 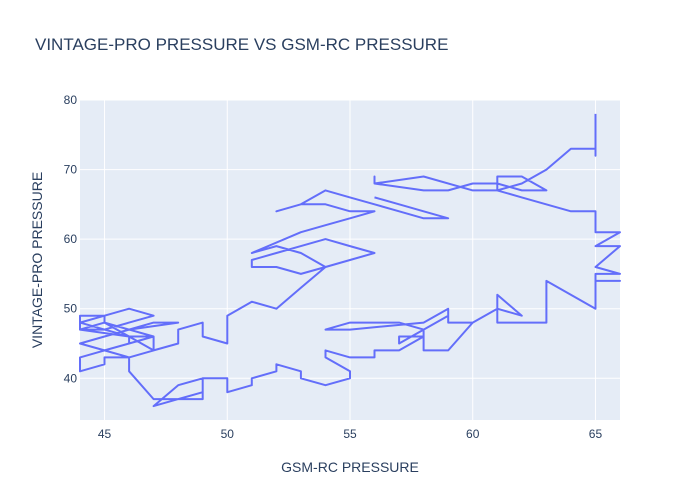 I want to click on y-tick-labels: 40 50 60 70 80, so click(x=71, y=239).